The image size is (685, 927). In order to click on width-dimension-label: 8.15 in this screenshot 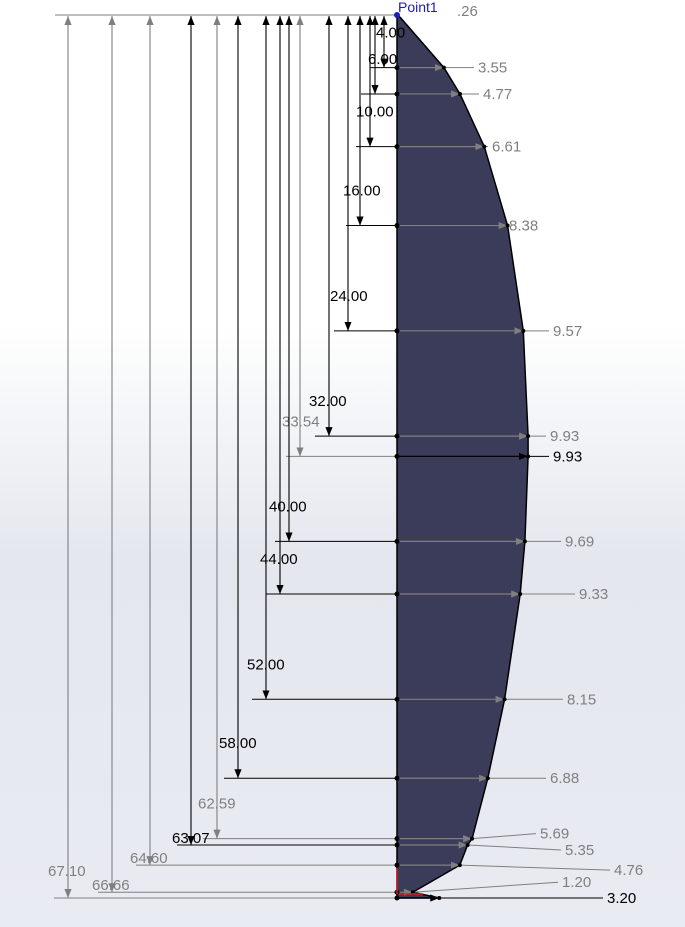, I will do `click(581, 699)`.